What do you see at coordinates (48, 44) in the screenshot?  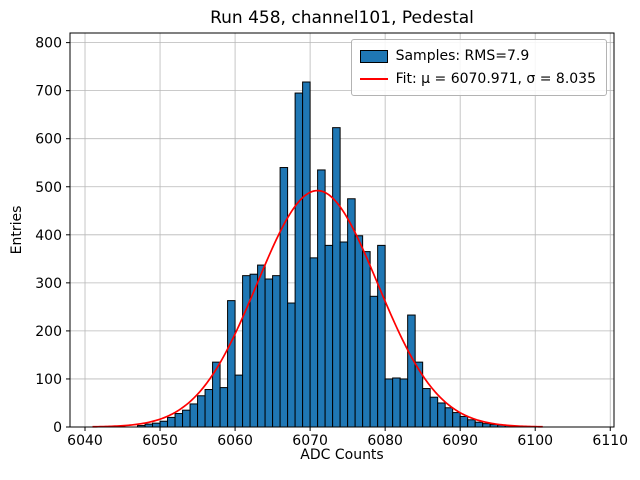 I see `y-tick-label: 800` at bounding box center [48, 44].